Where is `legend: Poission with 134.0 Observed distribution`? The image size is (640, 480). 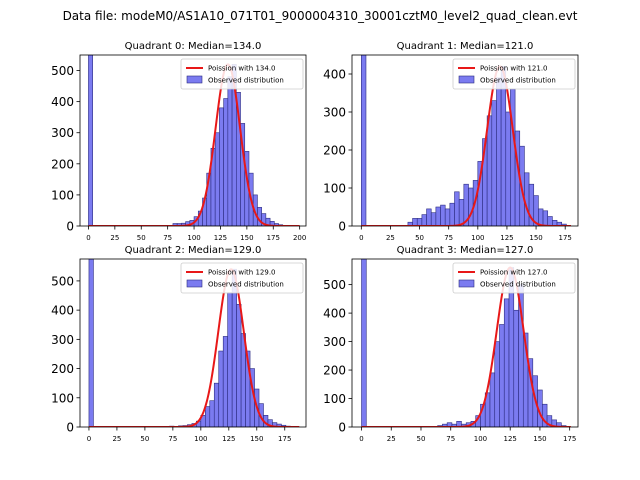
legend: Poission with 134.0 Observed distribution is located at coordinates (242, 74).